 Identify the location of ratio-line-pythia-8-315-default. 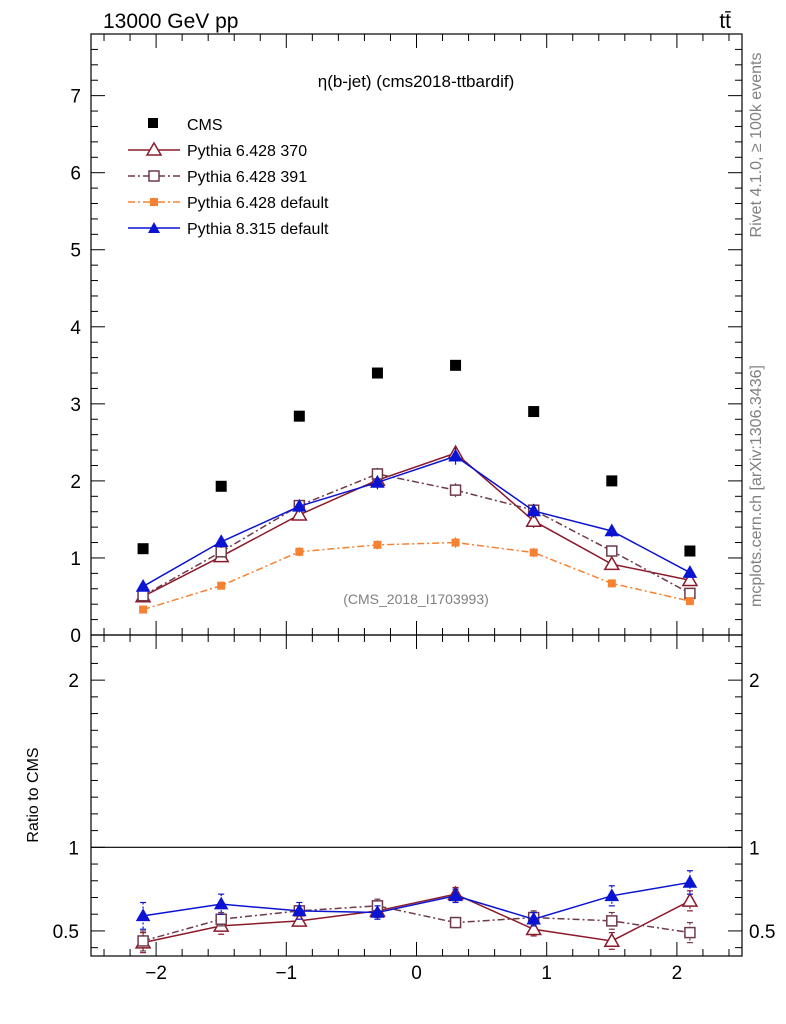
(416, 901).